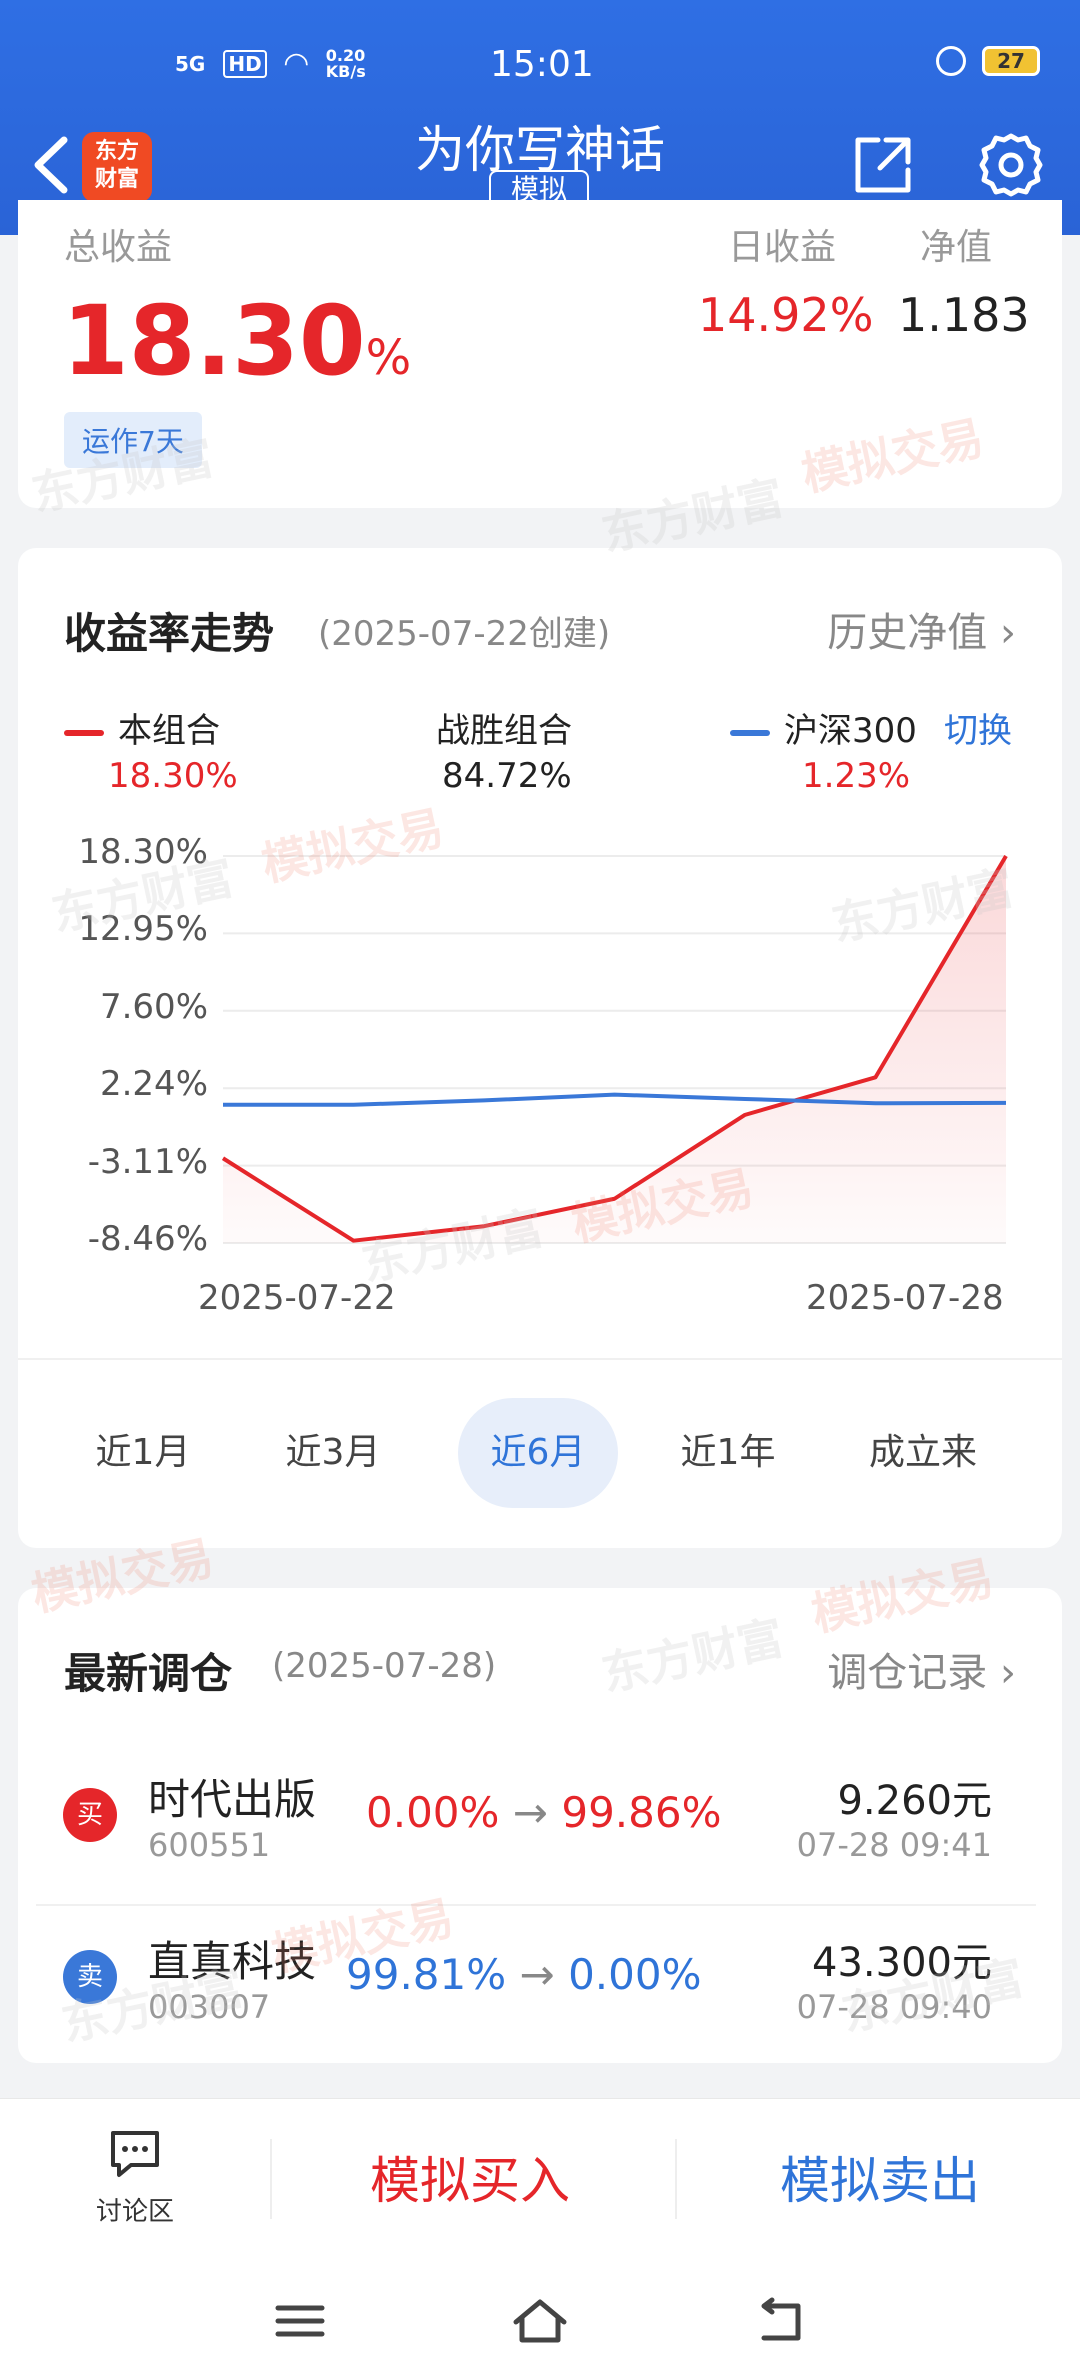  Describe the element at coordinates (134, 2212) in the screenshot. I see `discussion-label: 讨论区` at that location.